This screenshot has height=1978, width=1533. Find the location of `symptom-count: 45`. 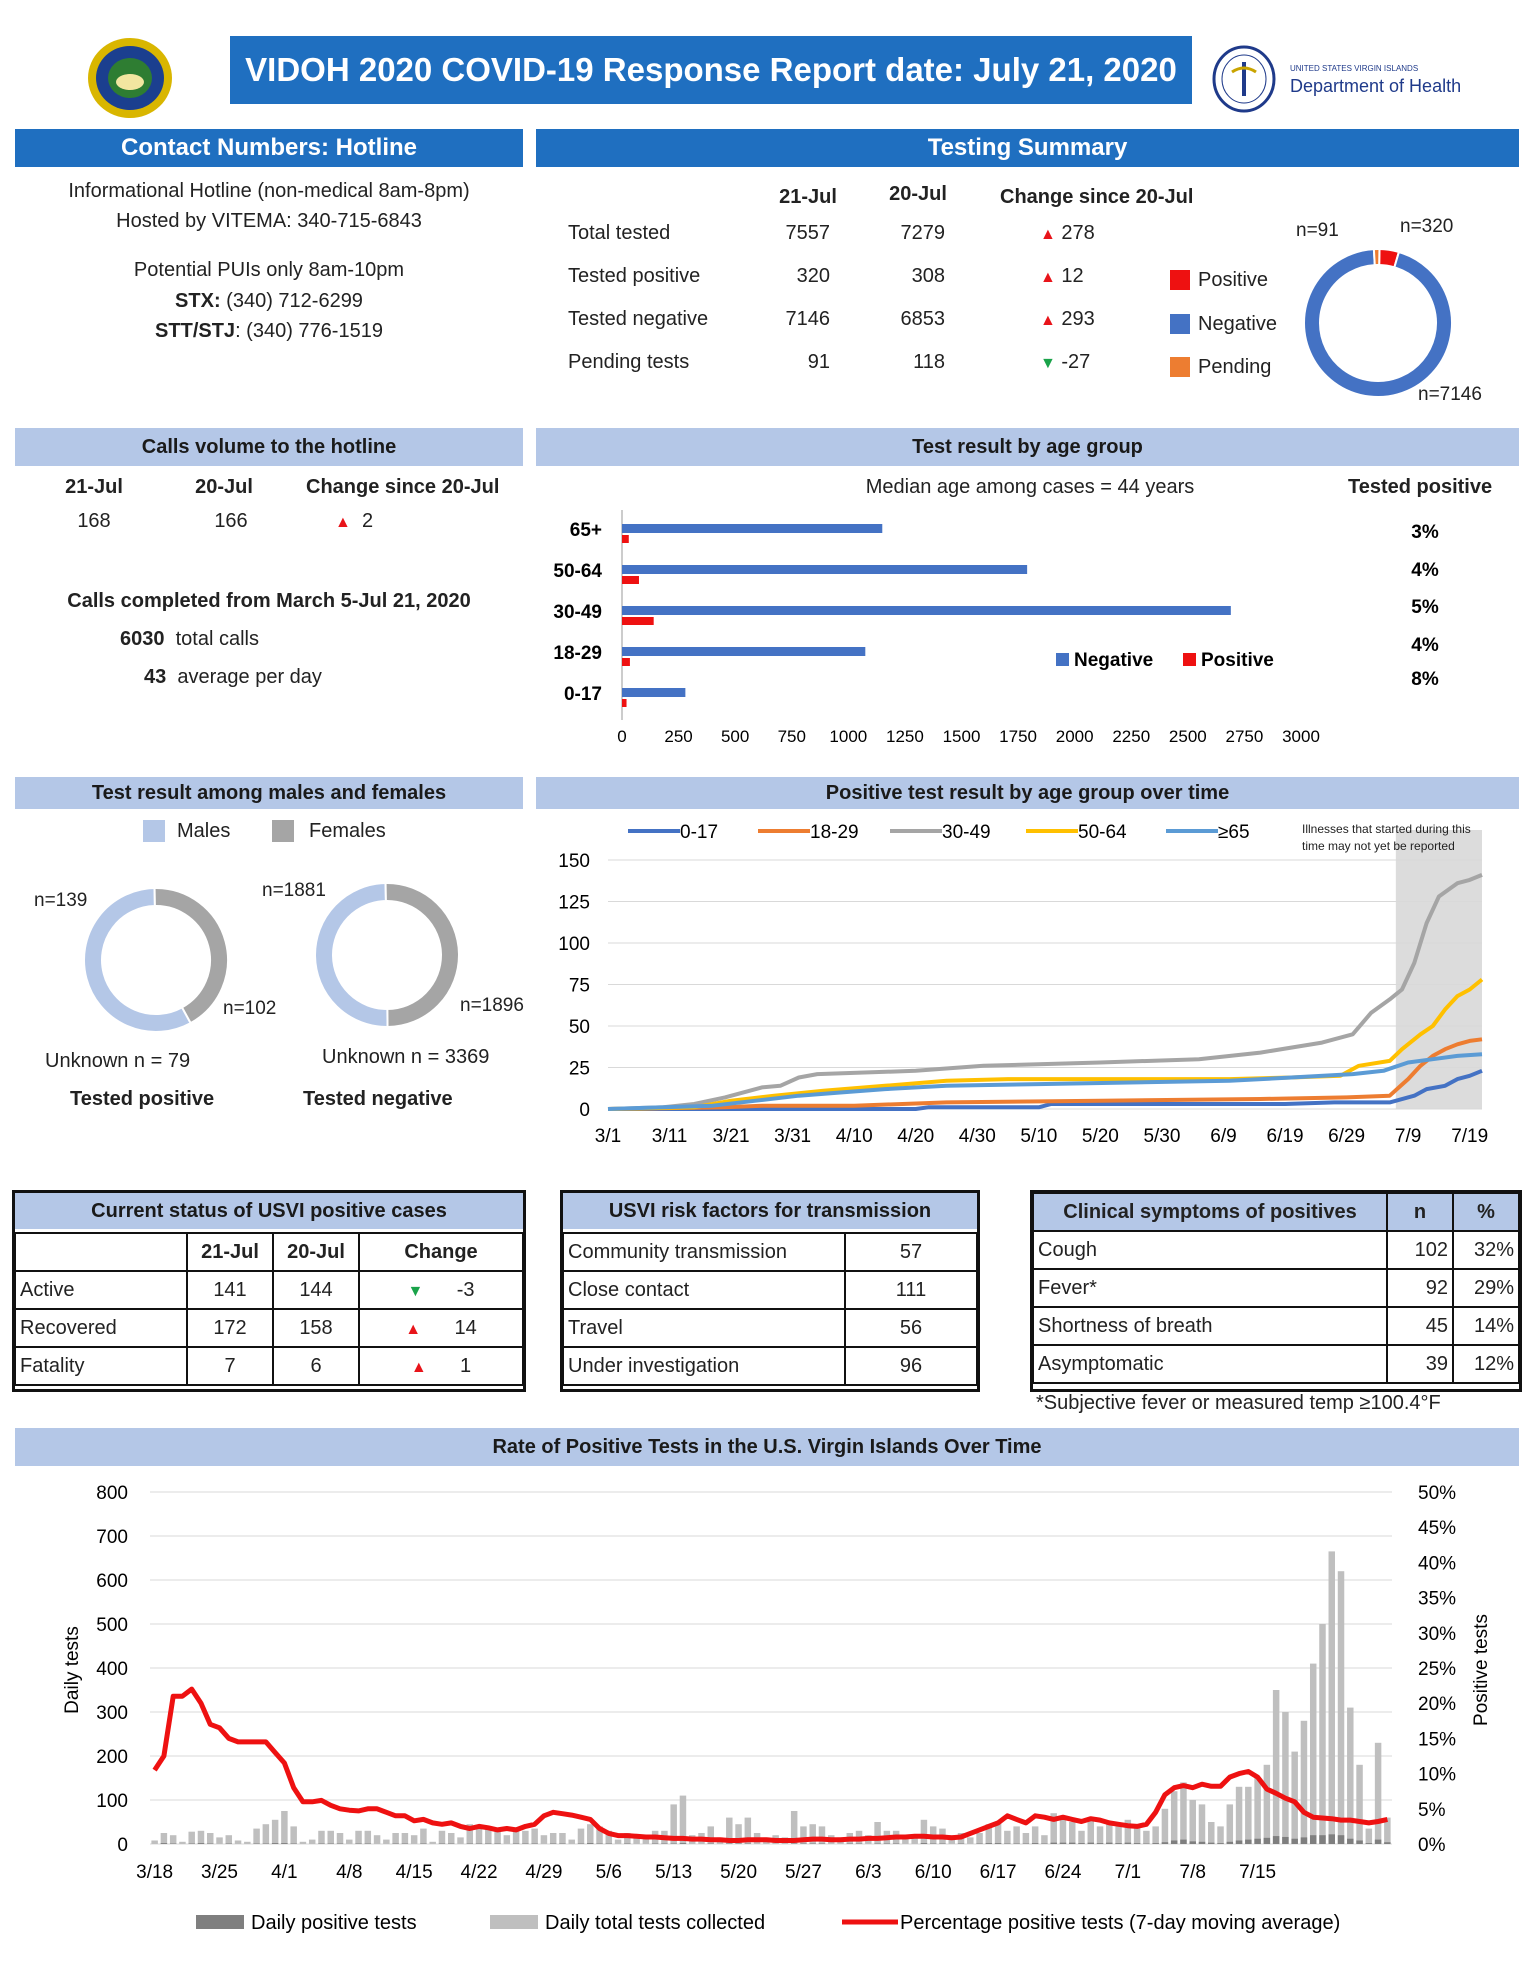

symptom-count: 45 is located at coordinates (1420, 1326).